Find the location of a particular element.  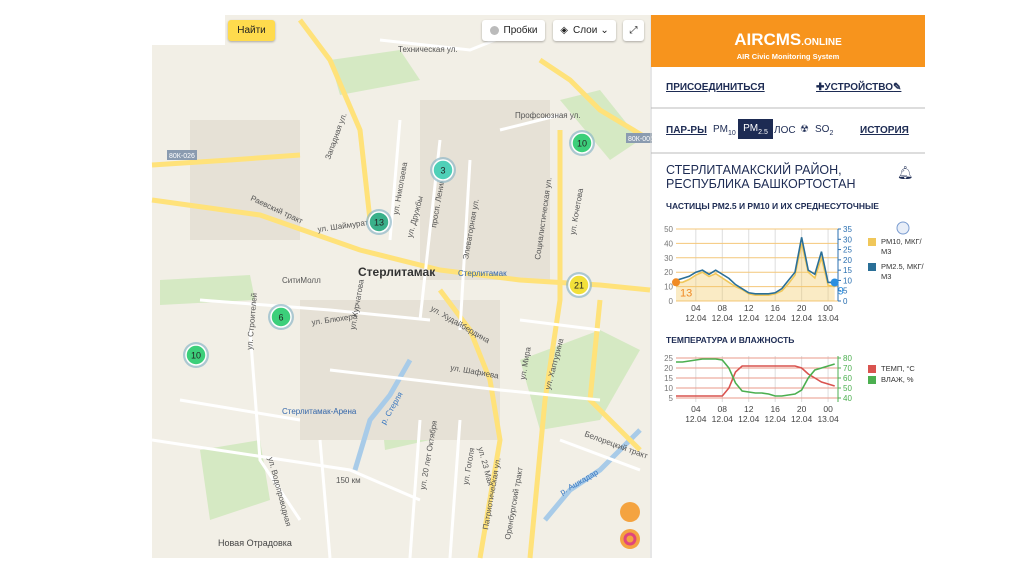

device-link: ✚УСТРОЙСТВО✎ is located at coordinates (858, 87).